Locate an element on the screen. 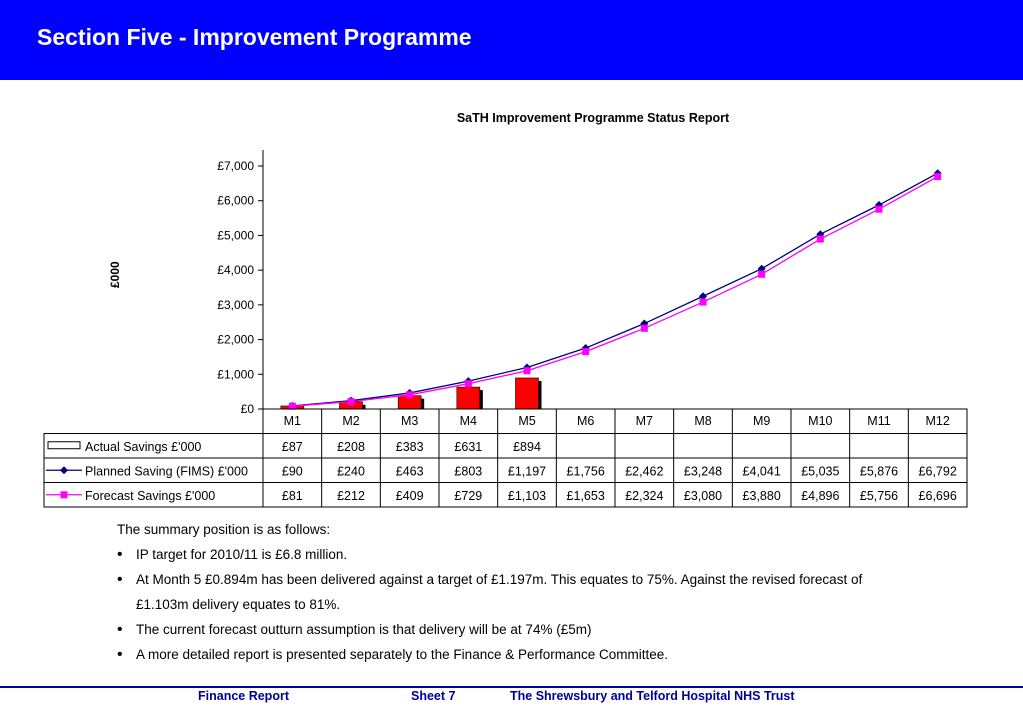 This screenshot has height=708, width=1023. table-value-cell: £1,197 is located at coordinates (527, 471).